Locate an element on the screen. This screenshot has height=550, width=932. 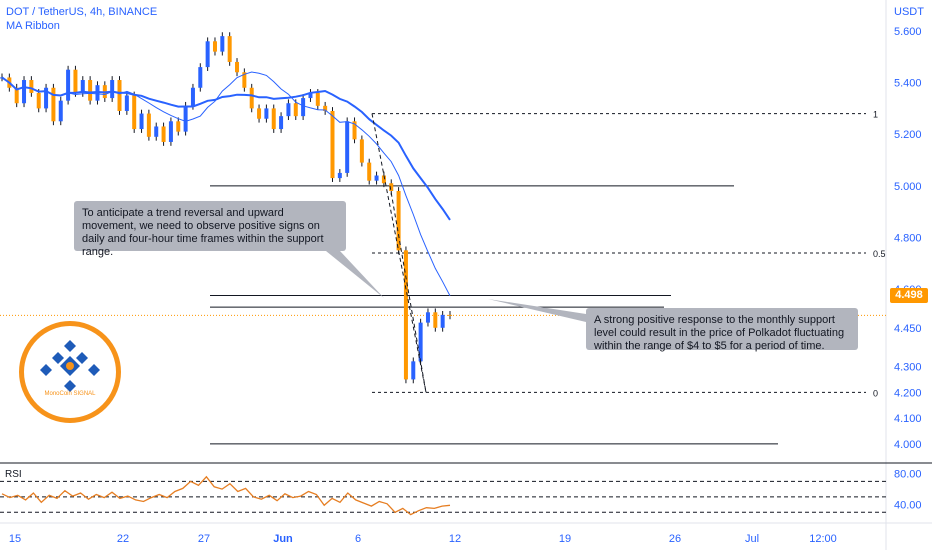
binance-diamond-icon is located at coordinates (70, 366).